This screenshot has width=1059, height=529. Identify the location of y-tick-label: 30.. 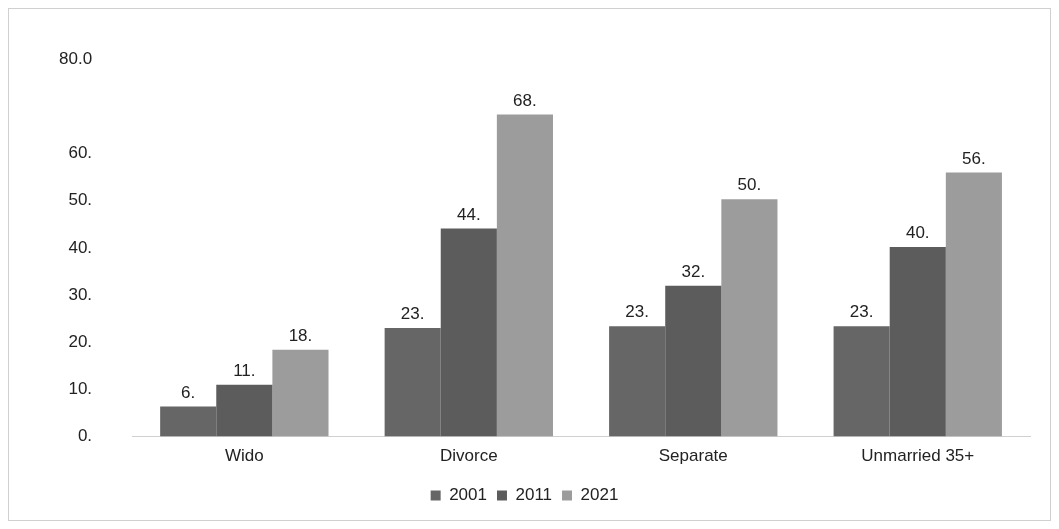
(80, 294).